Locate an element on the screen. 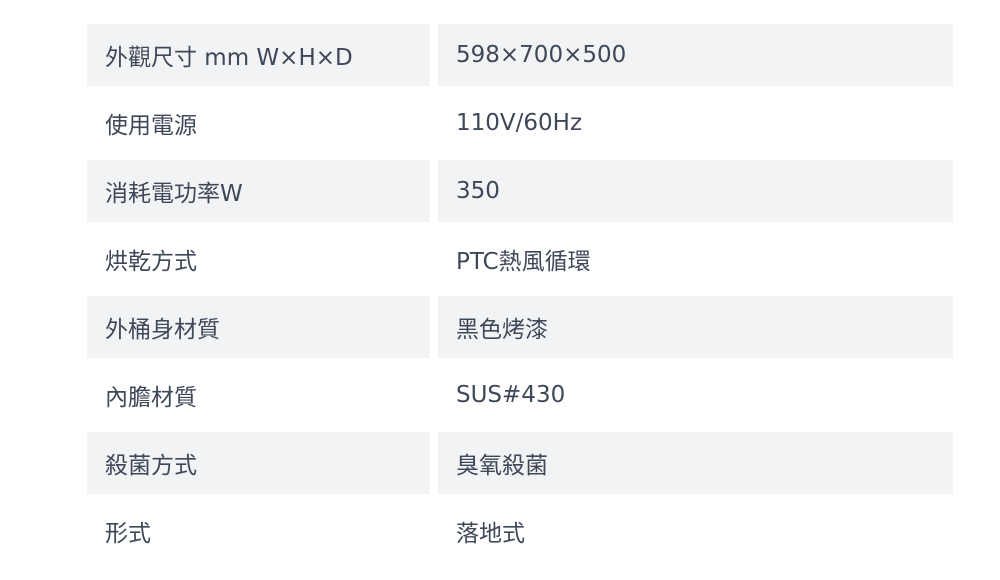 This screenshot has height=580, width=1000. spec-label: 烘乾方式 is located at coordinates (151, 262).